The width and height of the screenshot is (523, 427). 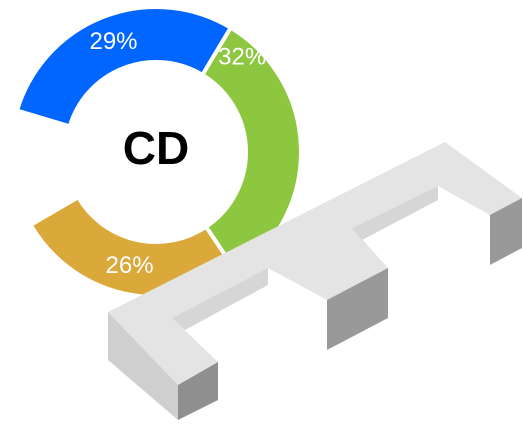 What do you see at coordinates (124, 67) in the screenshot?
I see `slice` at bounding box center [124, 67].